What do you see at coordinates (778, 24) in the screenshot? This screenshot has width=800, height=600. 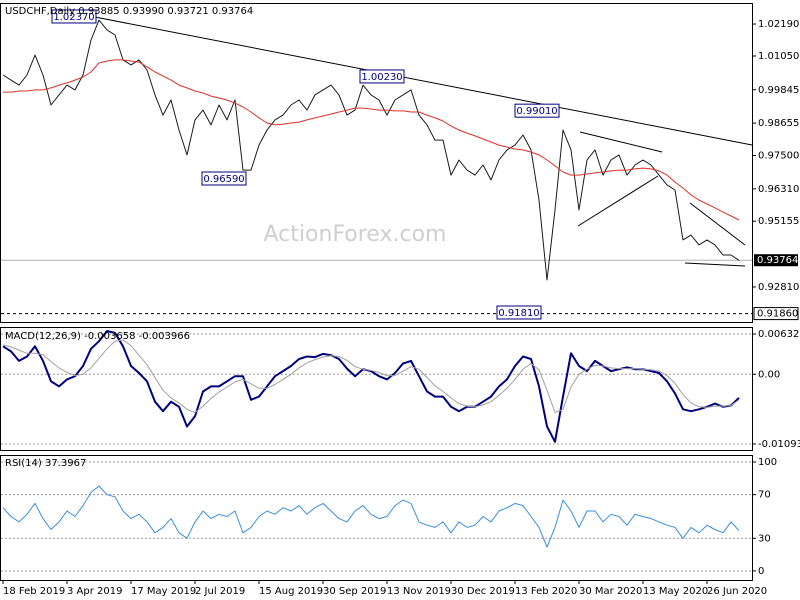 I see `y-tick-label: 1.02190` at bounding box center [778, 24].